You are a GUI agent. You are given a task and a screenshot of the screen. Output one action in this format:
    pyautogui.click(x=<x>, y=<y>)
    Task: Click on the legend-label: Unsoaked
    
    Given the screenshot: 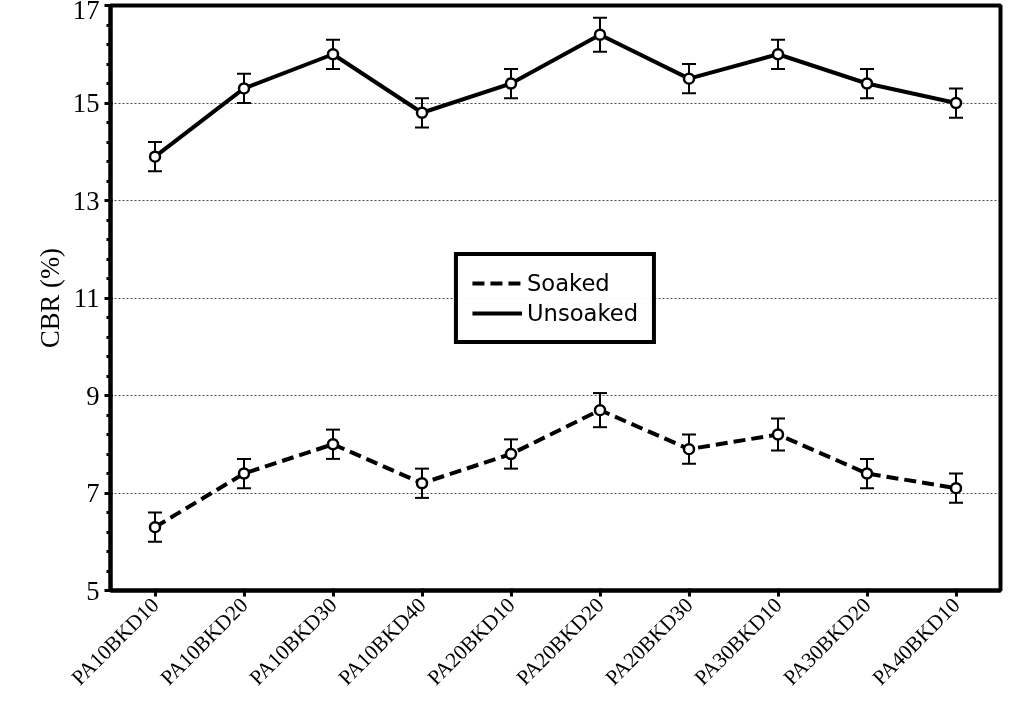 What is the action you would take?
    pyautogui.click(x=582, y=312)
    